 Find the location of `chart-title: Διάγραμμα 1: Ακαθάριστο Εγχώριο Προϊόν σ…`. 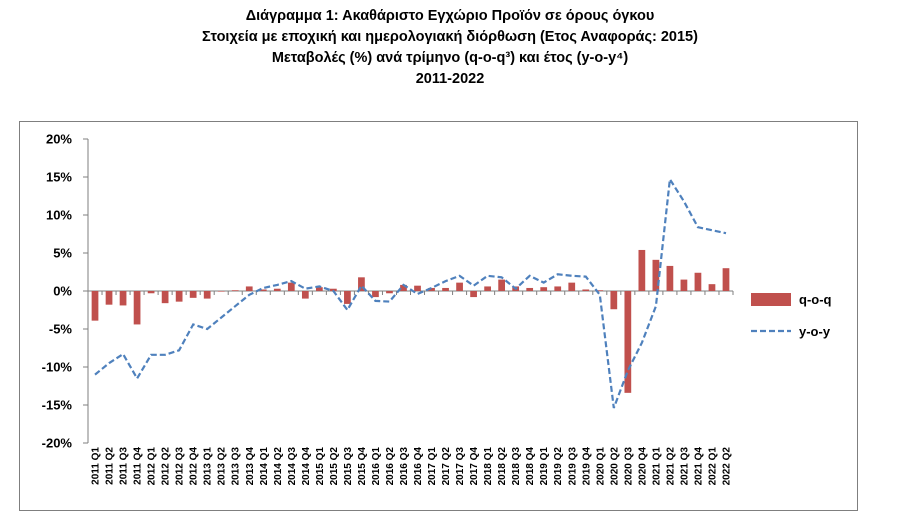

chart-title: Διάγραμμα 1: Ακαθάριστο Εγχώριο Προϊόν σ… is located at coordinates (450, 16).